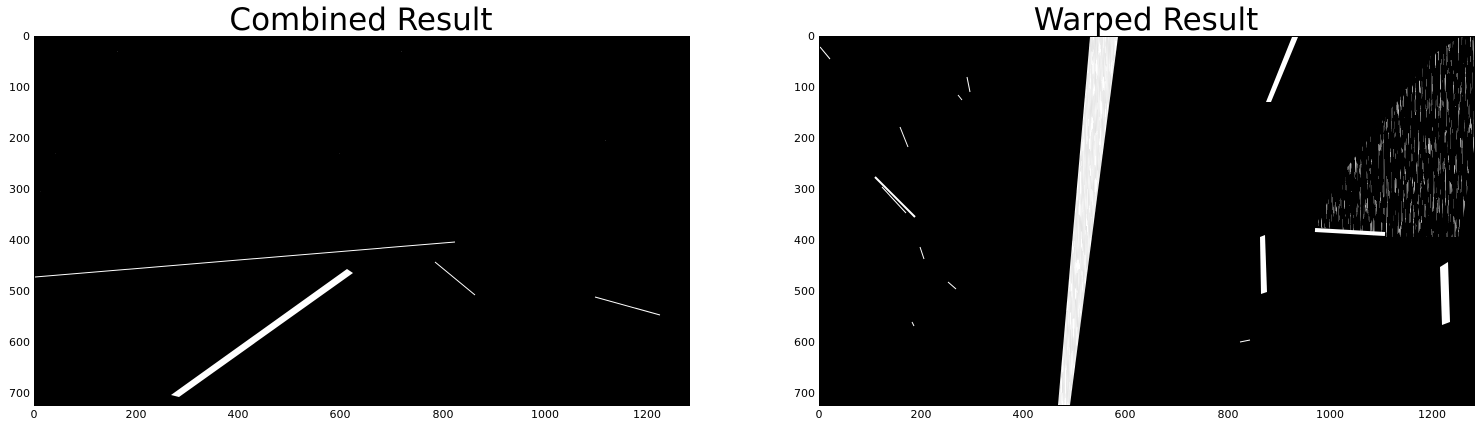 This screenshot has height=428, width=1484. What do you see at coordinates (361, 20) in the screenshot?
I see `panel-title: Combined Result` at bounding box center [361, 20].